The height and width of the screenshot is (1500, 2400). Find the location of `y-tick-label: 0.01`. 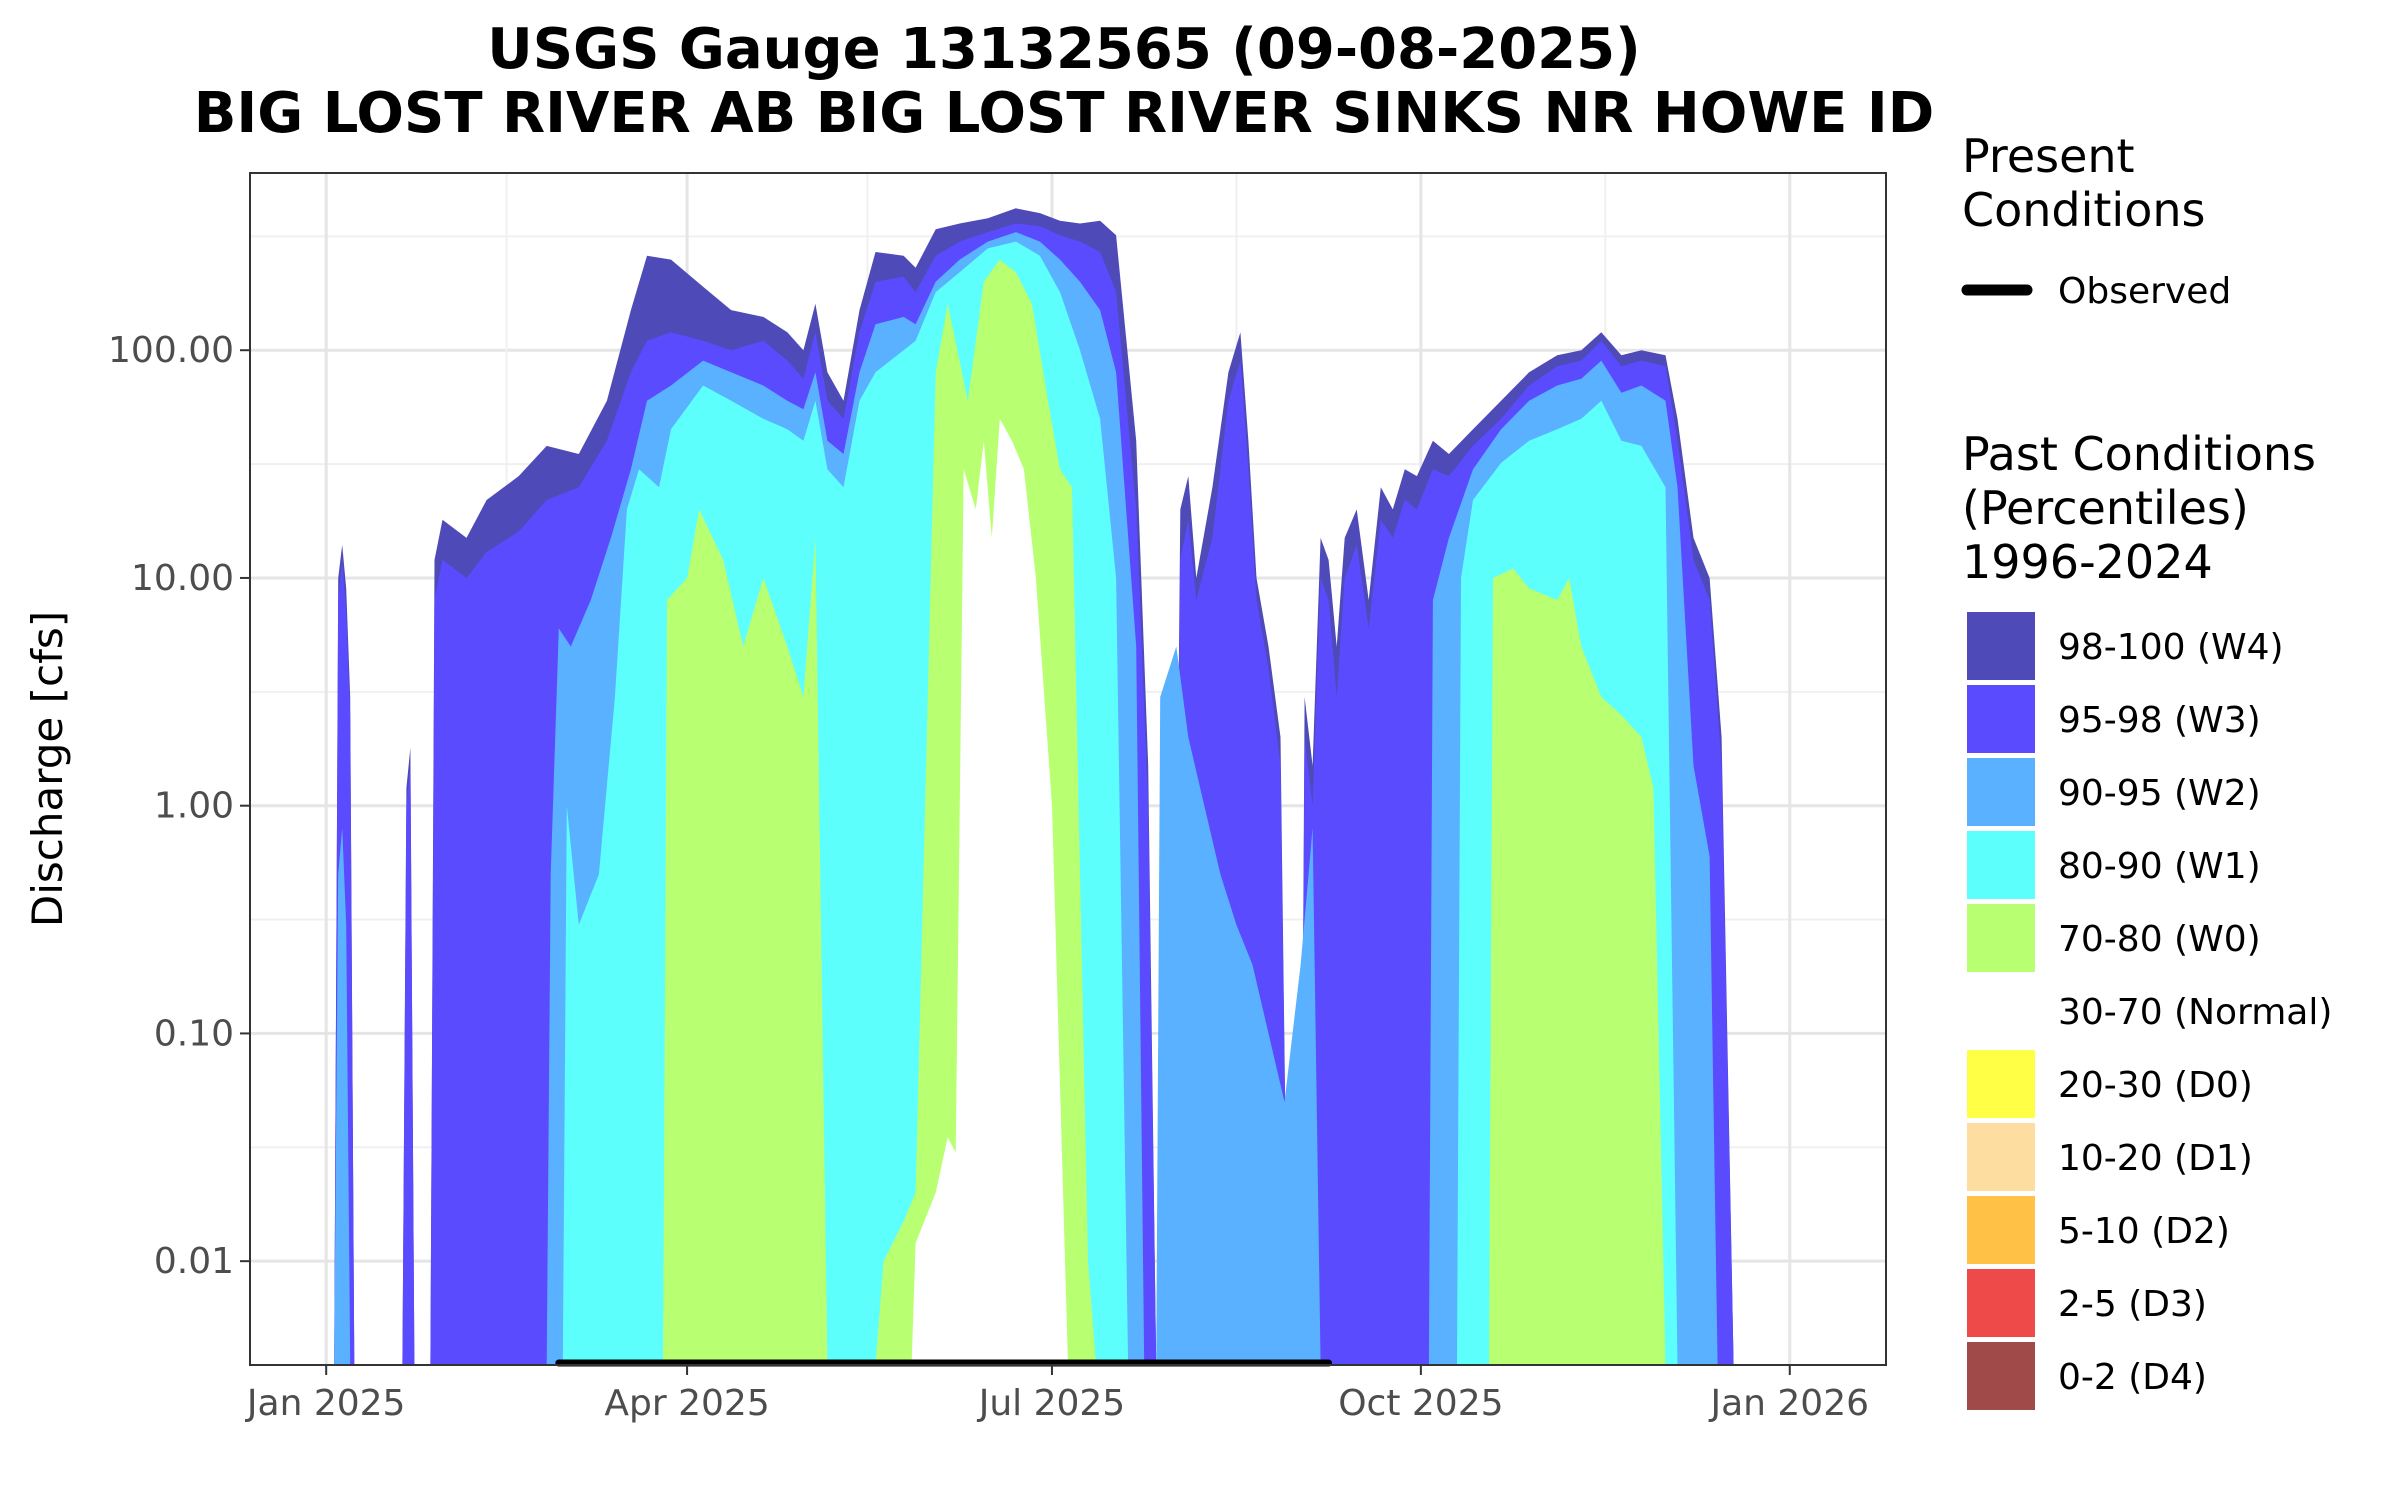

y-tick-label: 0.01 is located at coordinates (194, 1261).